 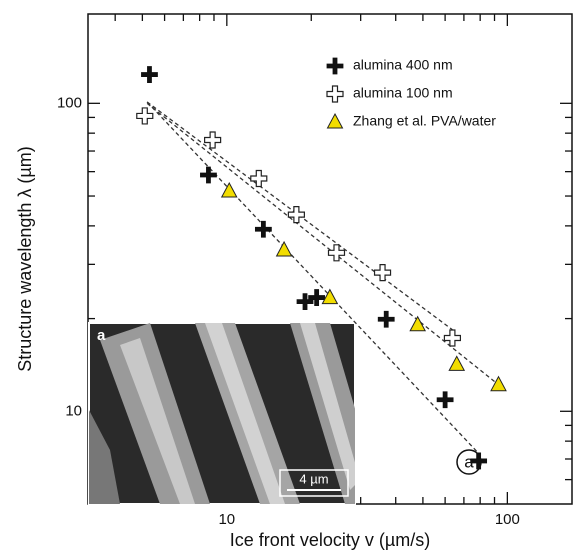 I want to click on annotation-circle, so click(x=469, y=462).